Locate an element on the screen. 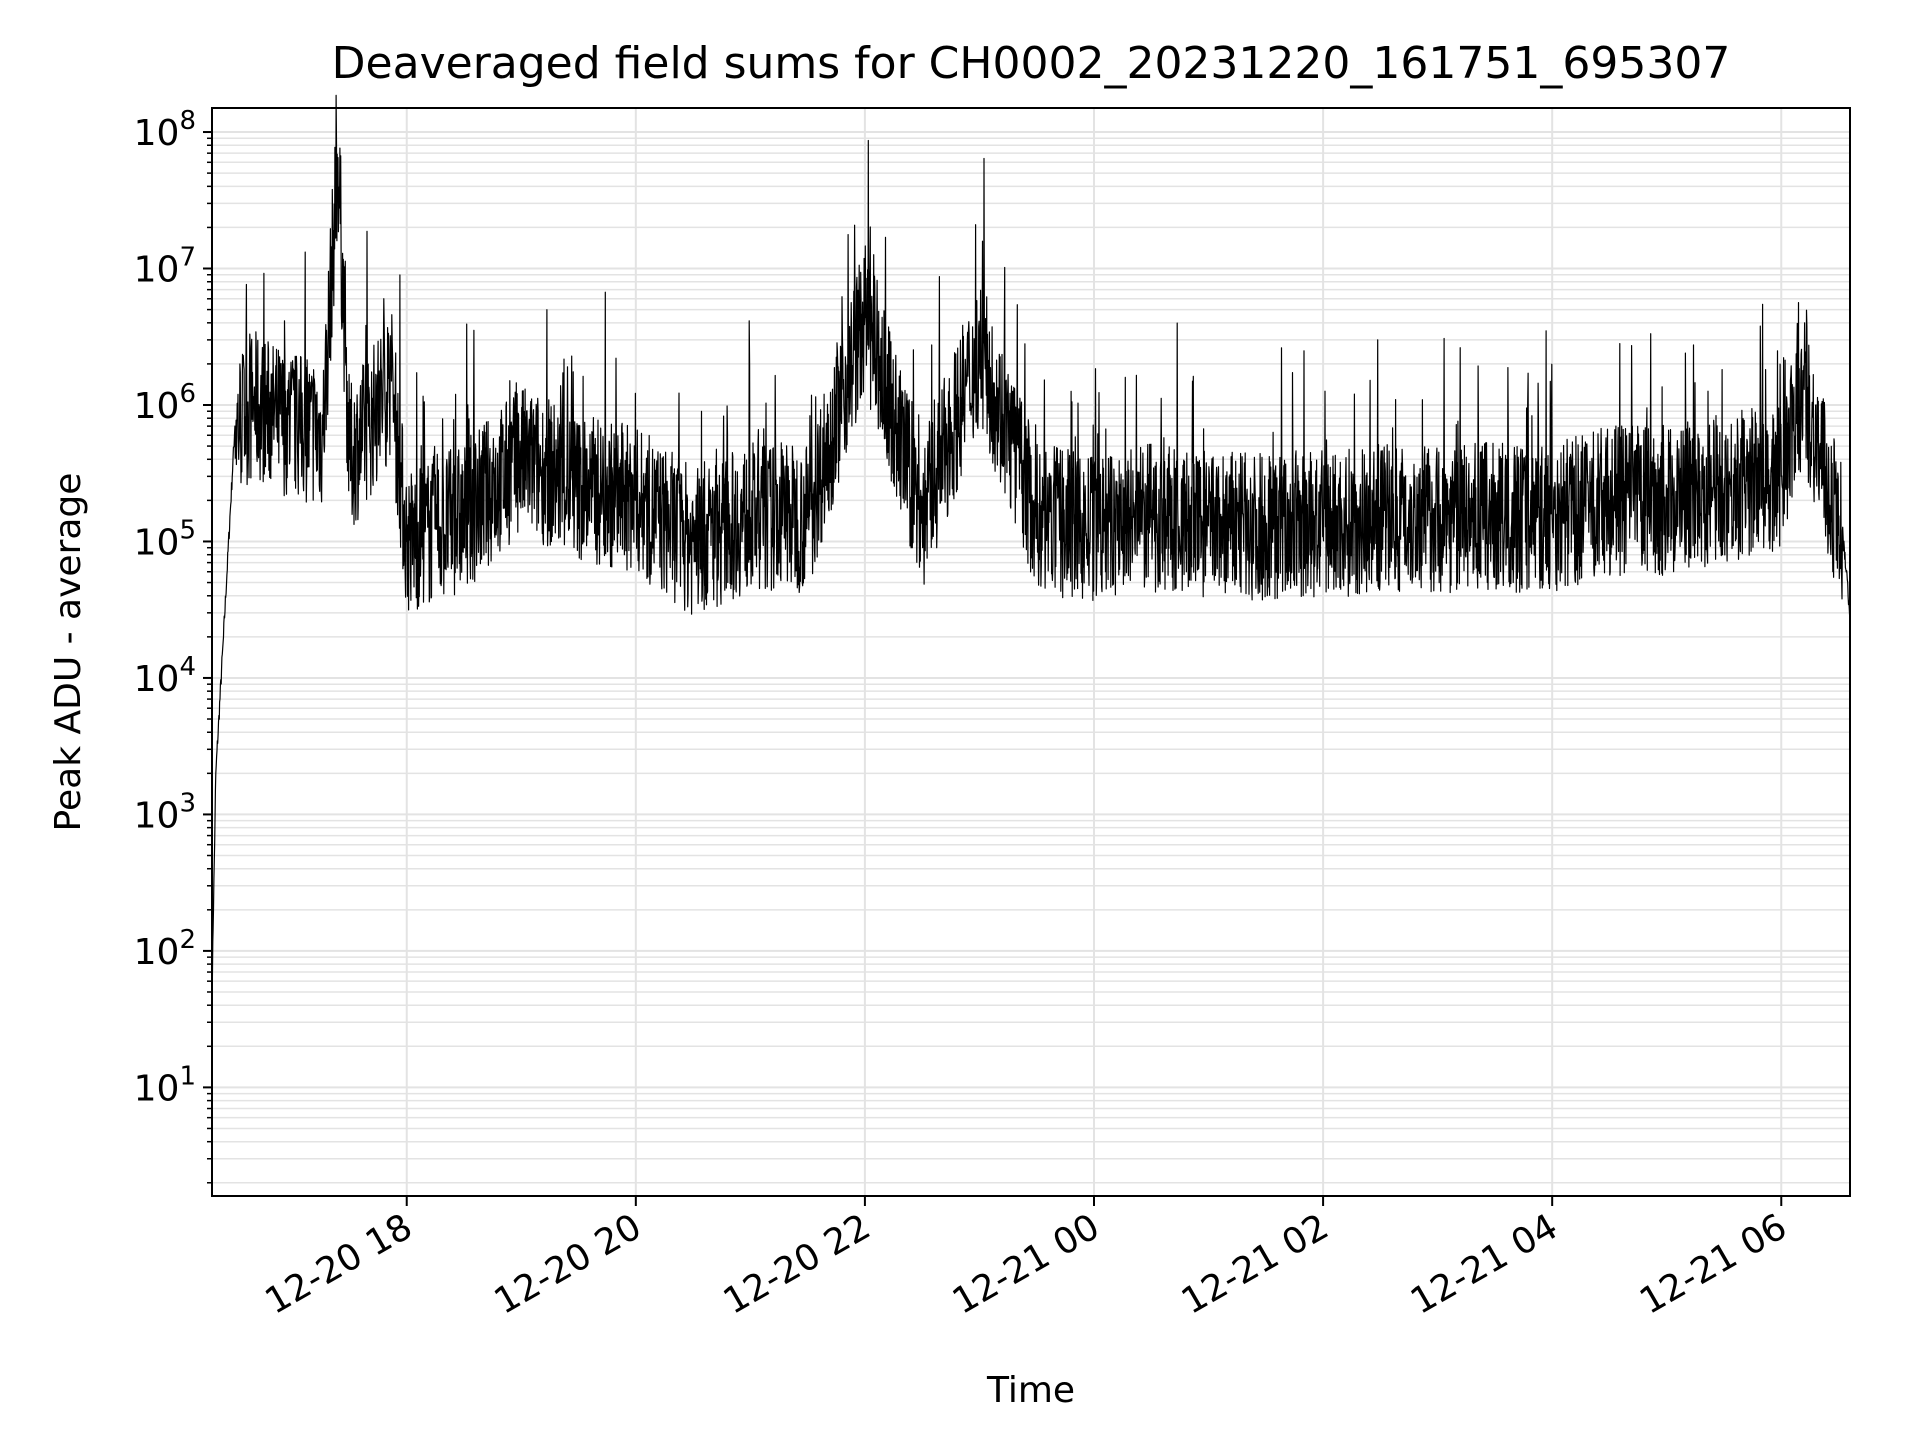 This screenshot has width=1920, height=1440. y-tick-label: 10⁵ is located at coordinates (165, 539).